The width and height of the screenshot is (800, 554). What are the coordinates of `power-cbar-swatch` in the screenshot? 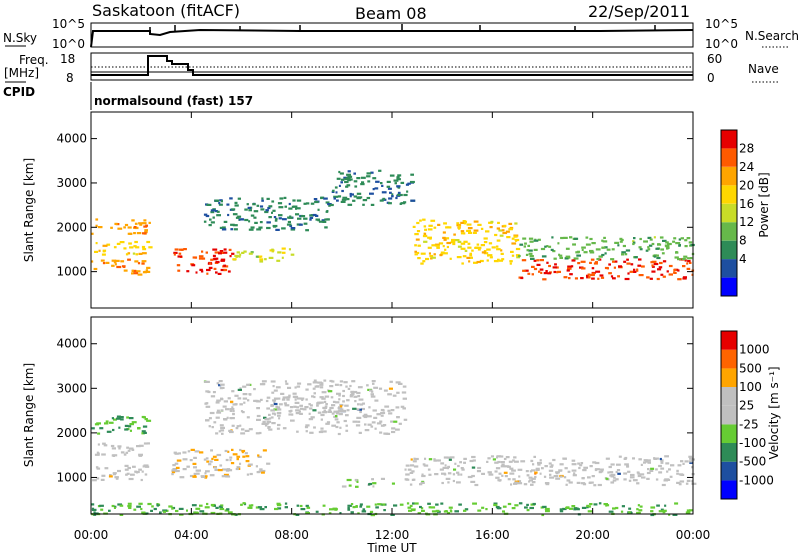 It's located at (729, 268).